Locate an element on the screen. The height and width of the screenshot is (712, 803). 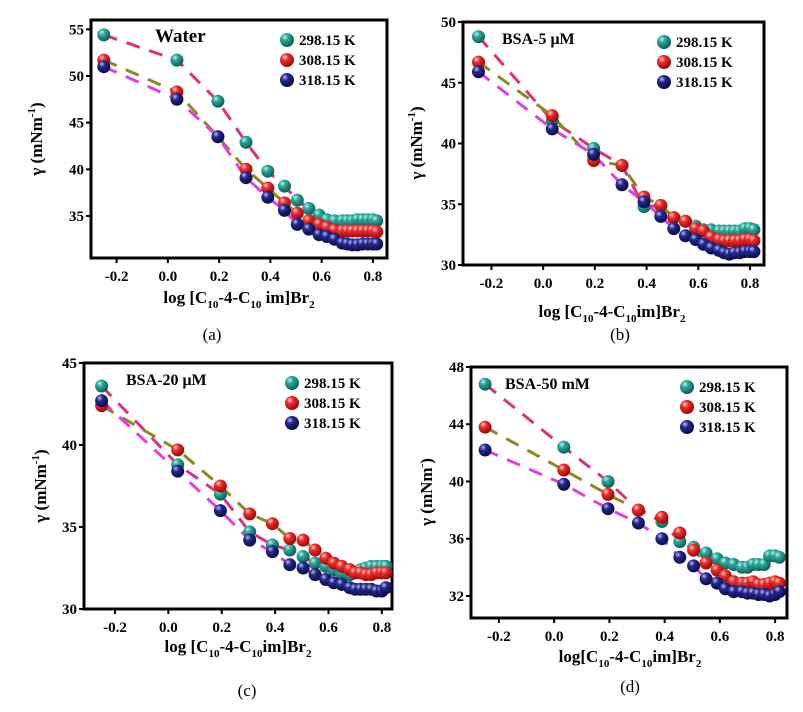
y-tick-label: 40 is located at coordinates (76, 170).